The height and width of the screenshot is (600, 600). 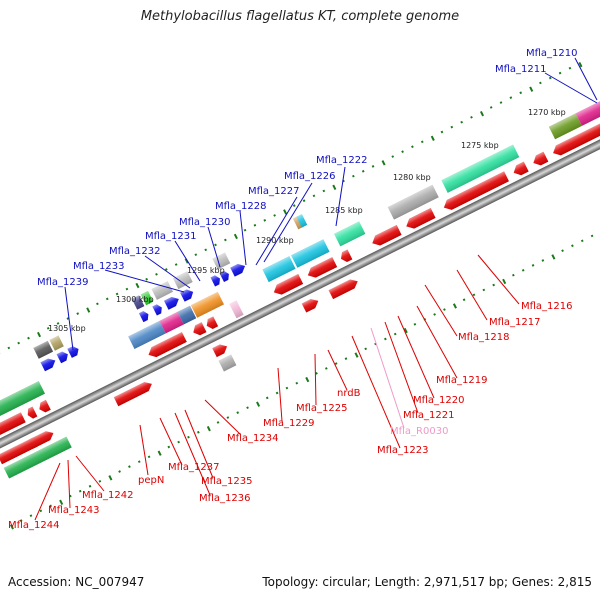 What do you see at coordinates (429, 415) in the screenshot?
I see `gene-label: Mfla_1221` at bounding box center [429, 415].